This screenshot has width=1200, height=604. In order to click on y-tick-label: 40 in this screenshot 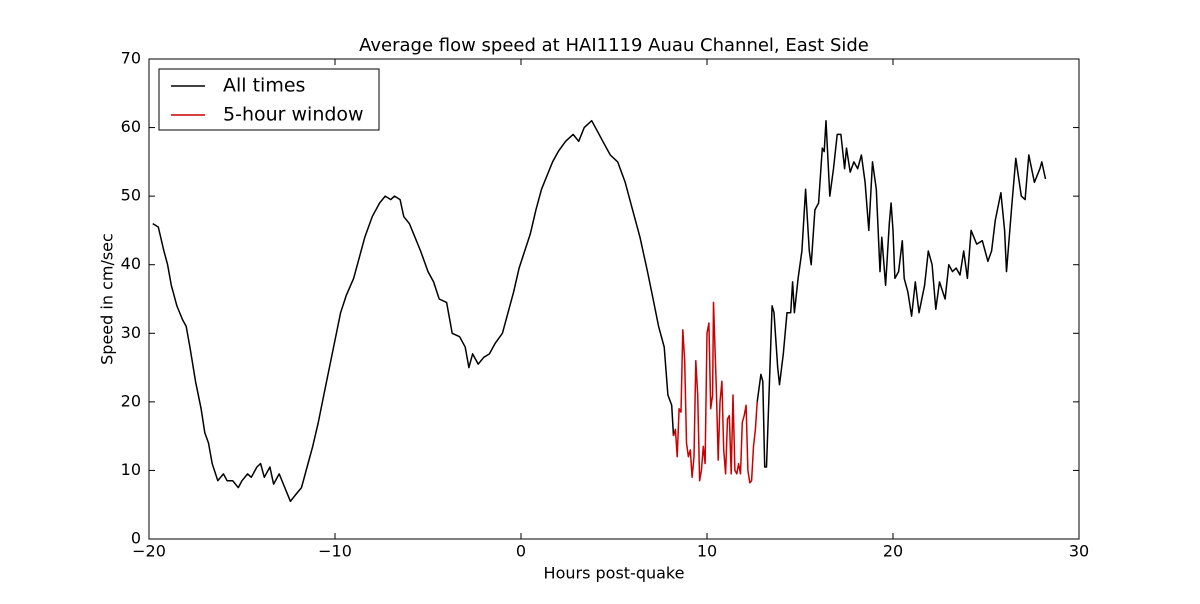, I will do `click(131, 263)`.